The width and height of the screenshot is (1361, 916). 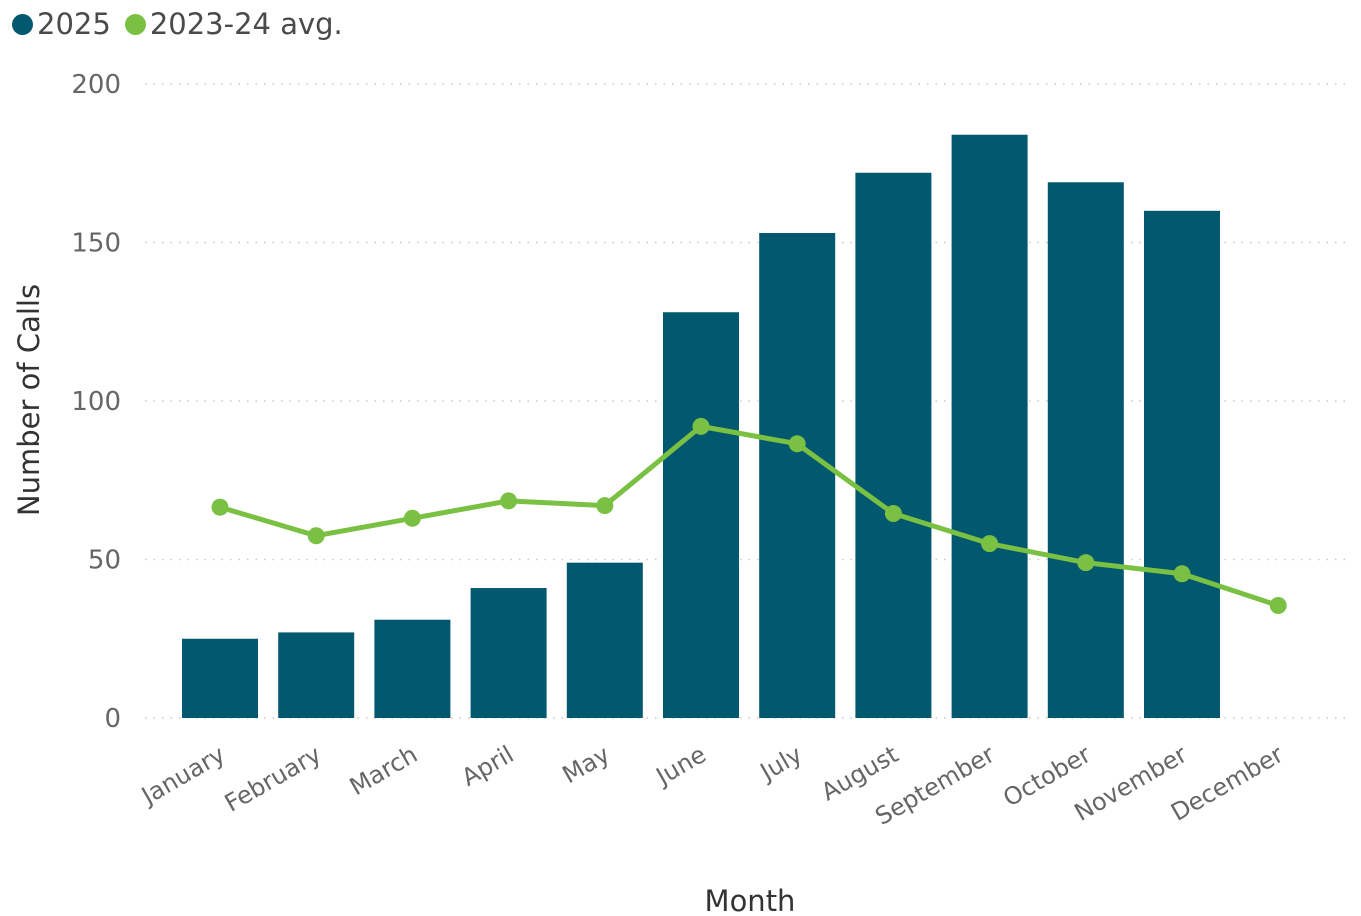 What do you see at coordinates (780, 763) in the screenshot?
I see `x-tick-label: July` at bounding box center [780, 763].